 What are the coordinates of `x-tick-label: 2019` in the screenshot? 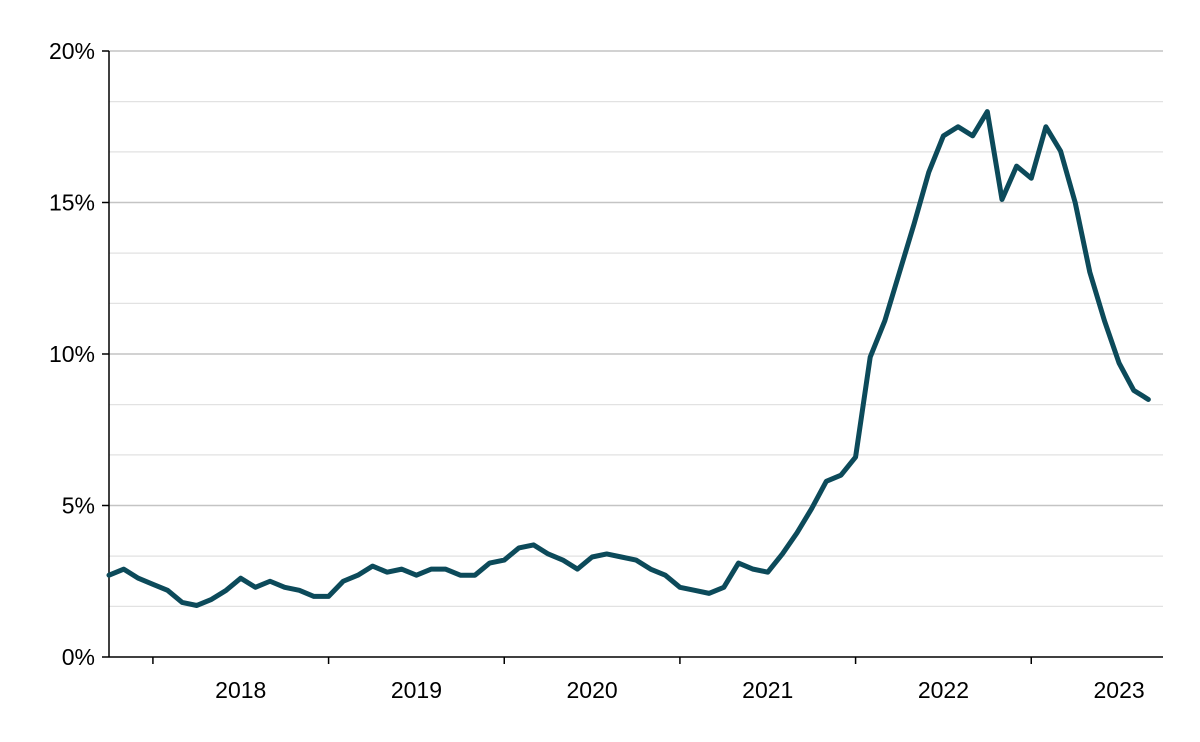 It's located at (416, 690).